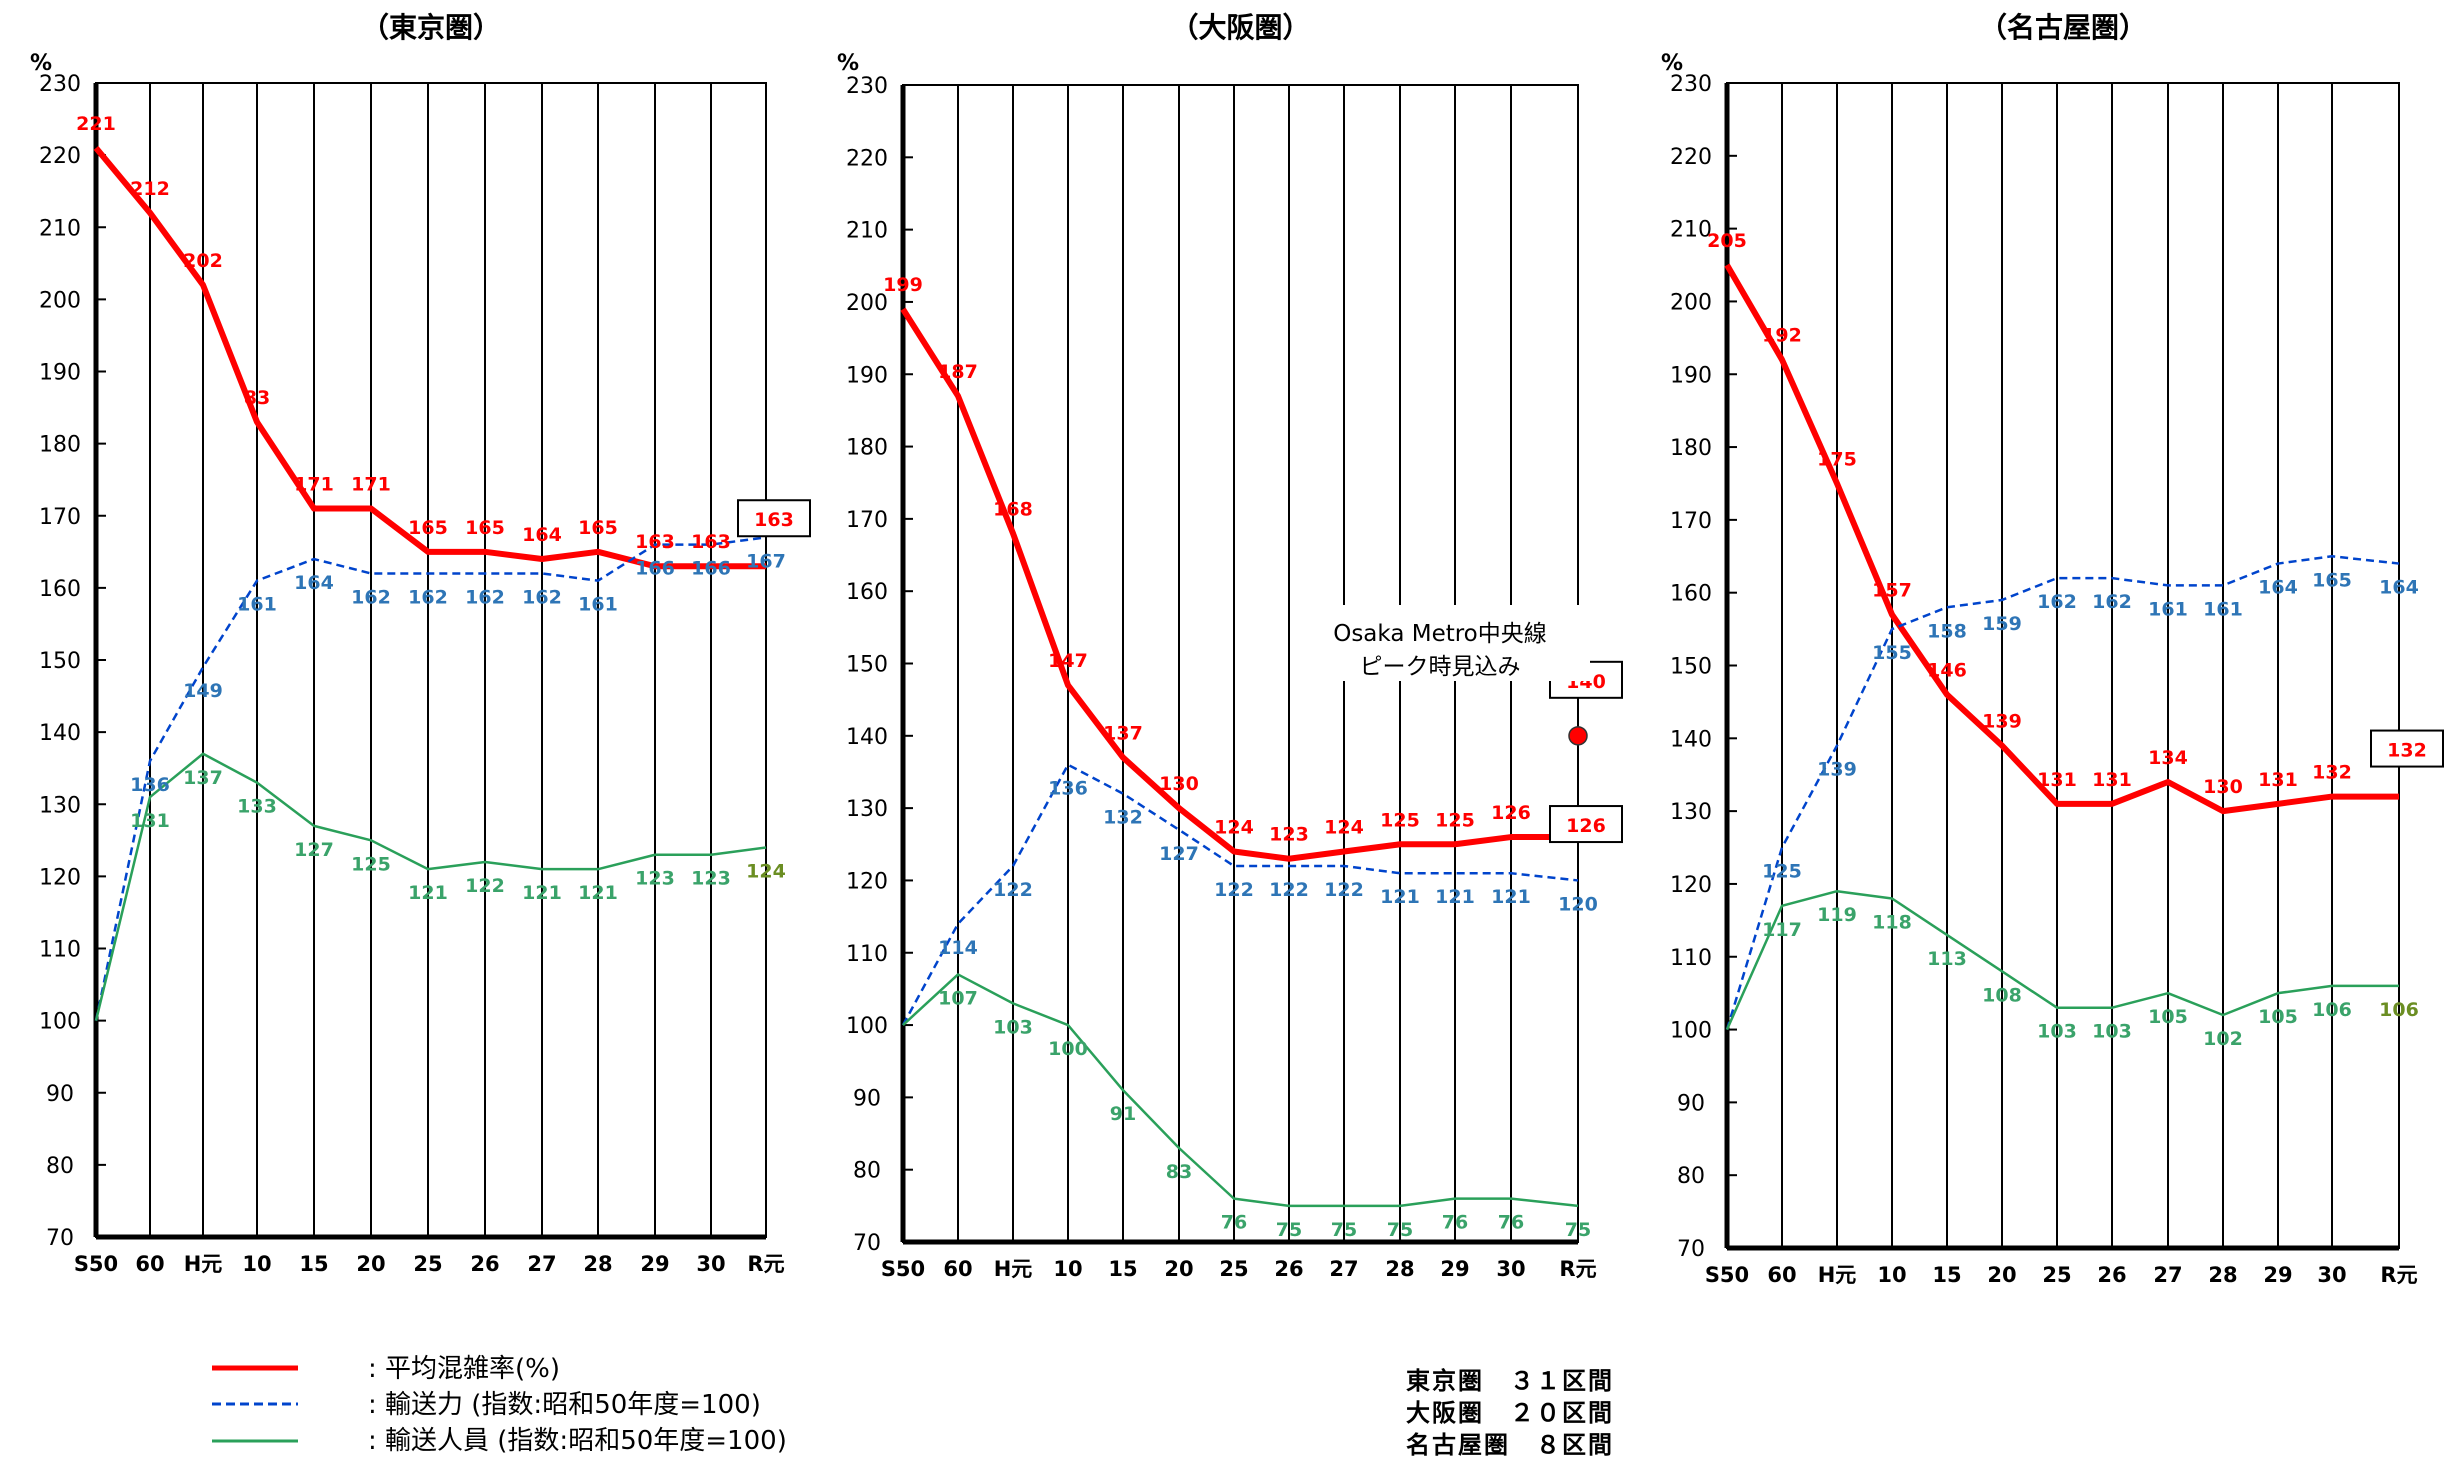 The image size is (2454, 1460). What do you see at coordinates (1691, 448) in the screenshot?
I see `y-tick-label: 180` at bounding box center [1691, 448].